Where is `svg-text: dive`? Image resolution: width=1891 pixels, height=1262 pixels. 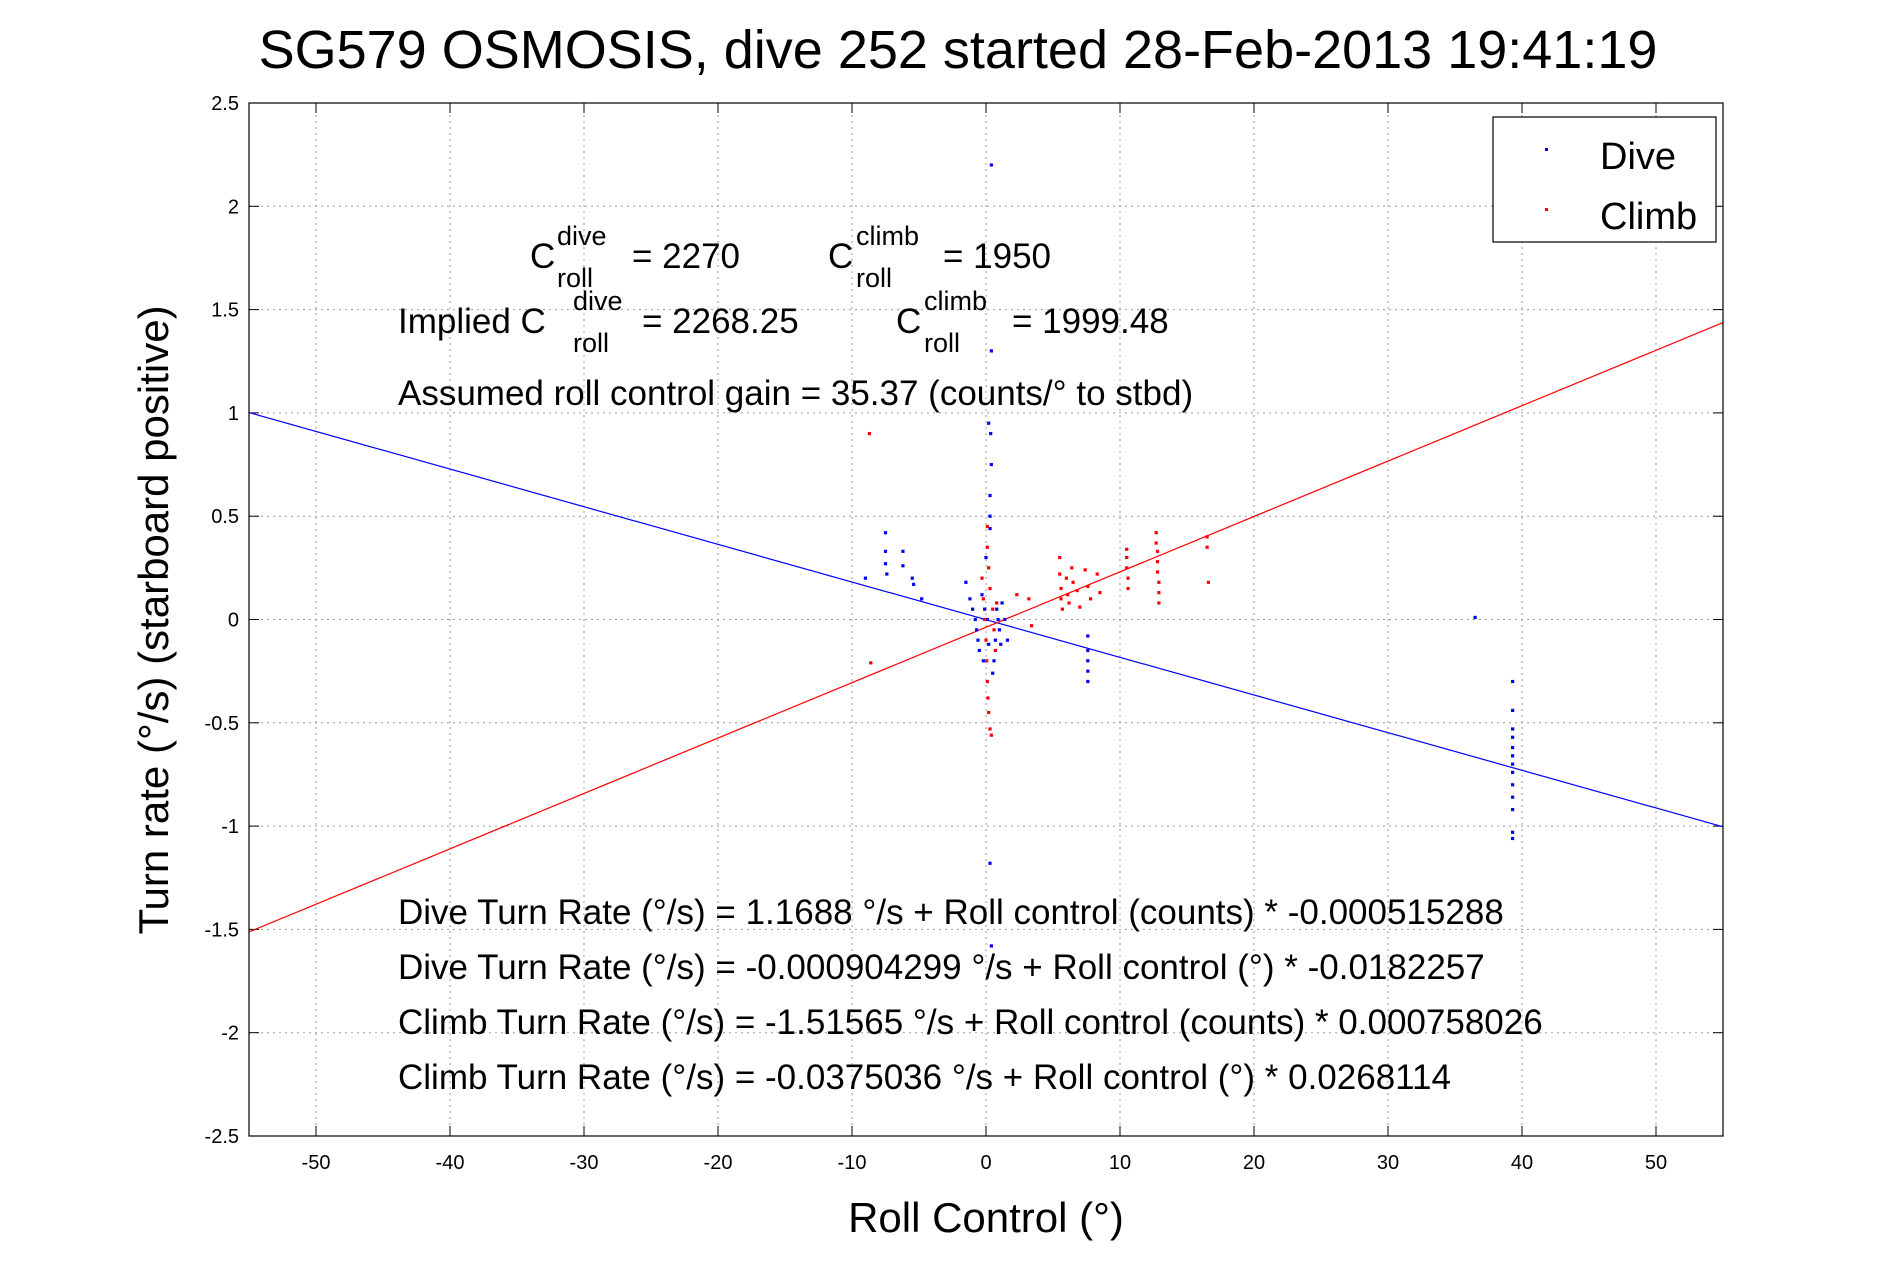
svg-text: dive is located at coordinates (582, 236).